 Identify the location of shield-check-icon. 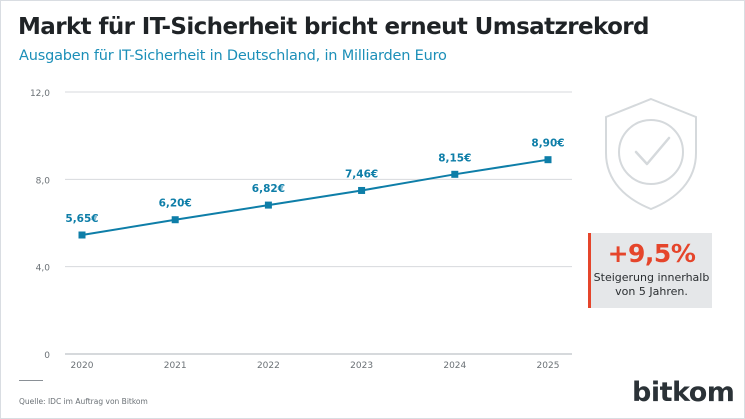
(651, 154).